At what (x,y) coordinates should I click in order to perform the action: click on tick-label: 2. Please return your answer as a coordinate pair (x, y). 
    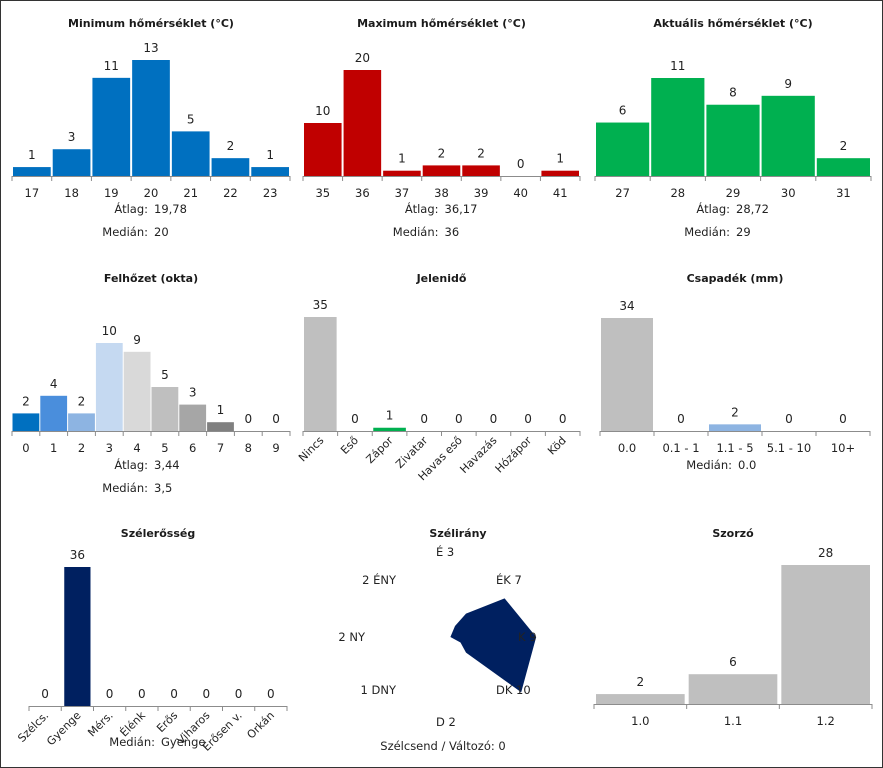
    Looking at the image, I should click on (81, 448).